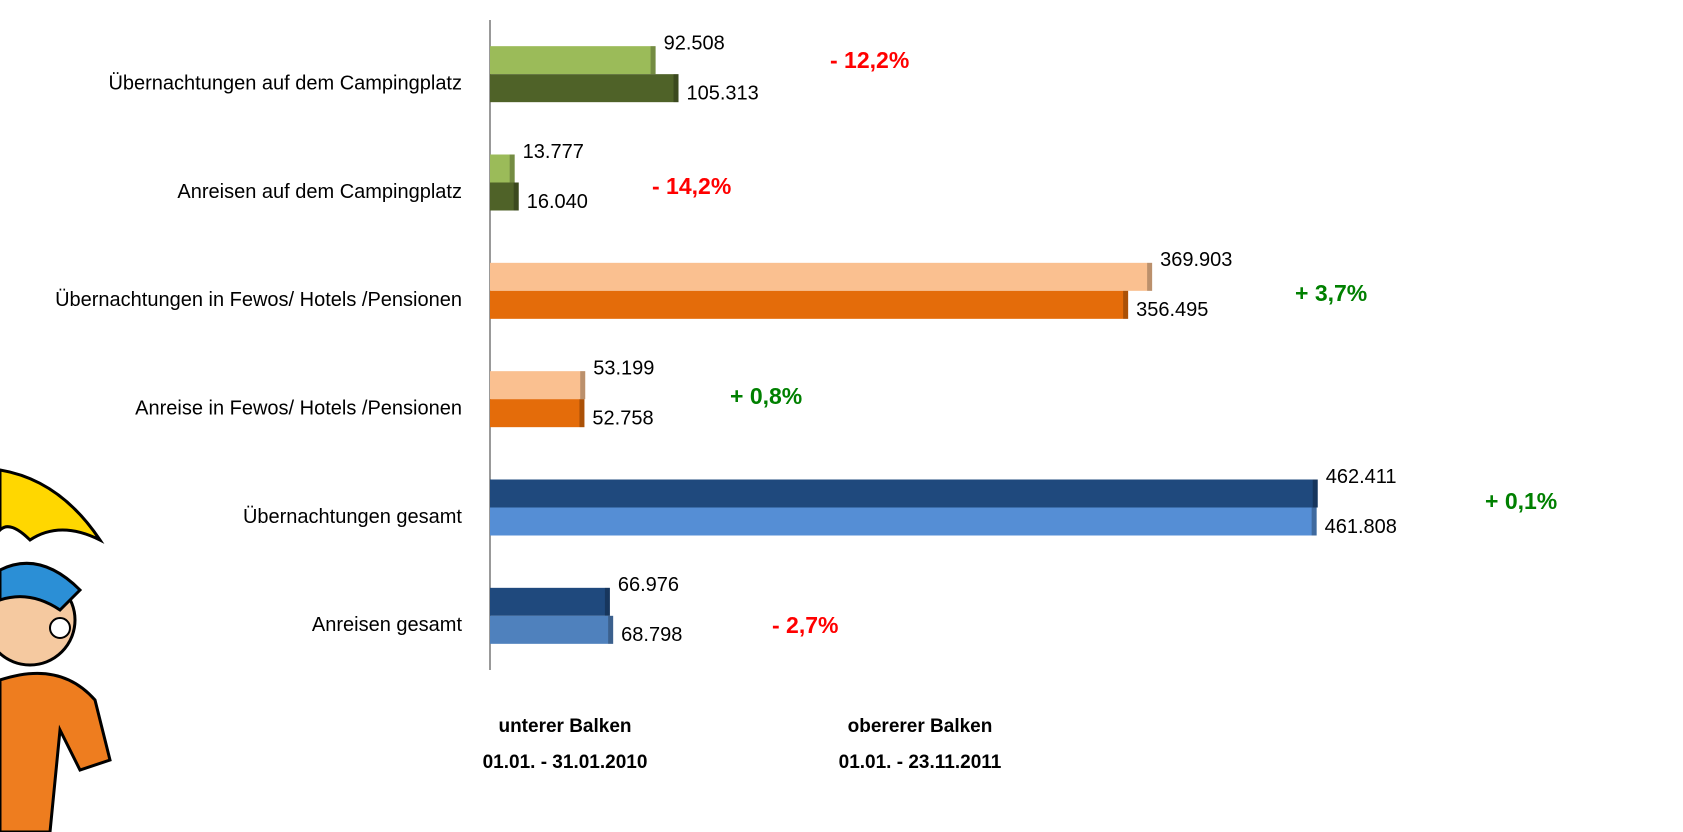 The image size is (1683, 832). What do you see at coordinates (766, 396) in the screenshot?
I see `annotation: + 0,8%` at bounding box center [766, 396].